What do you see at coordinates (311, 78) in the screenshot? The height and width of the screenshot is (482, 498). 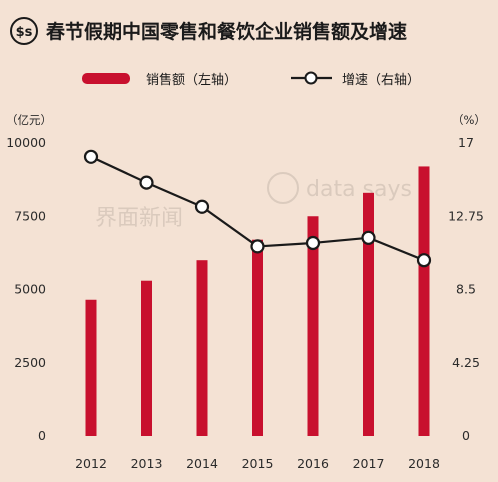 I see `legend-swatch-marker` at bounding box center [311, 78].